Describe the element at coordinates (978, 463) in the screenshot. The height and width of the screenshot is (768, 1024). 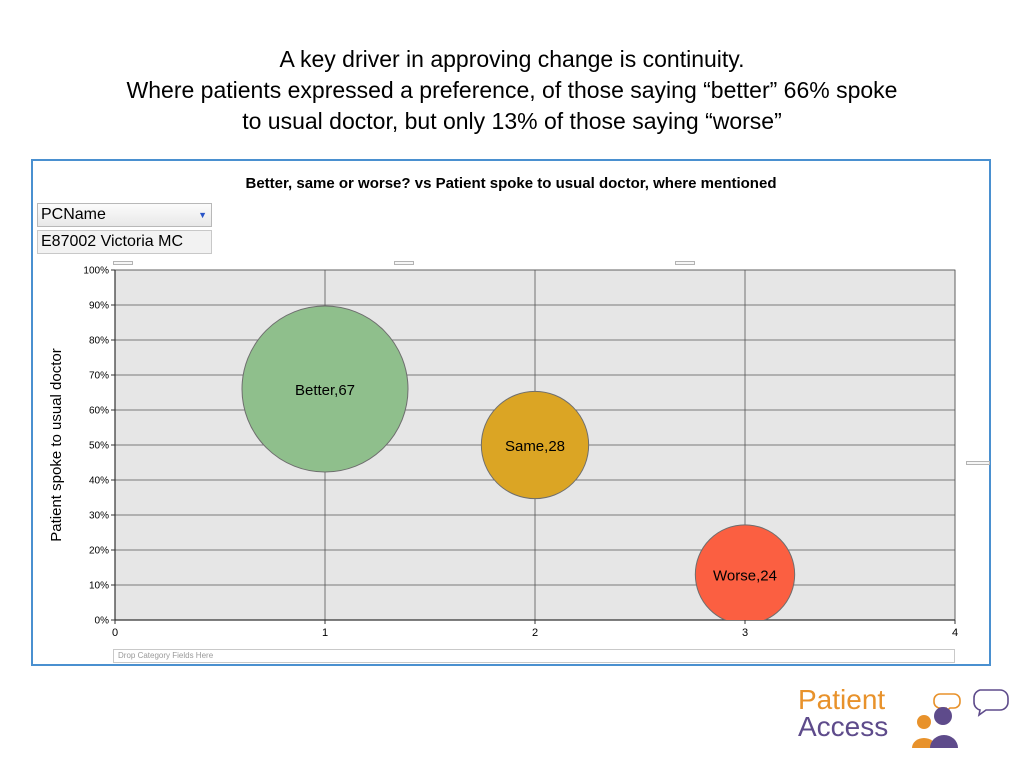
I see `resize-handle-right` at that location.